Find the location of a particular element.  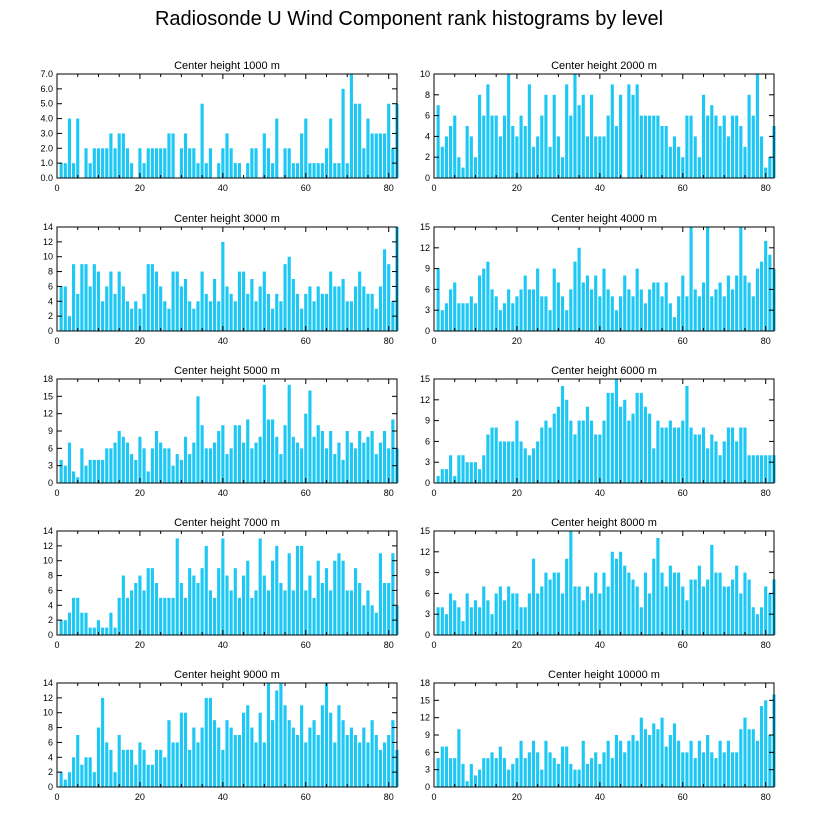

plot-frame is located at coordinates (604, 126).